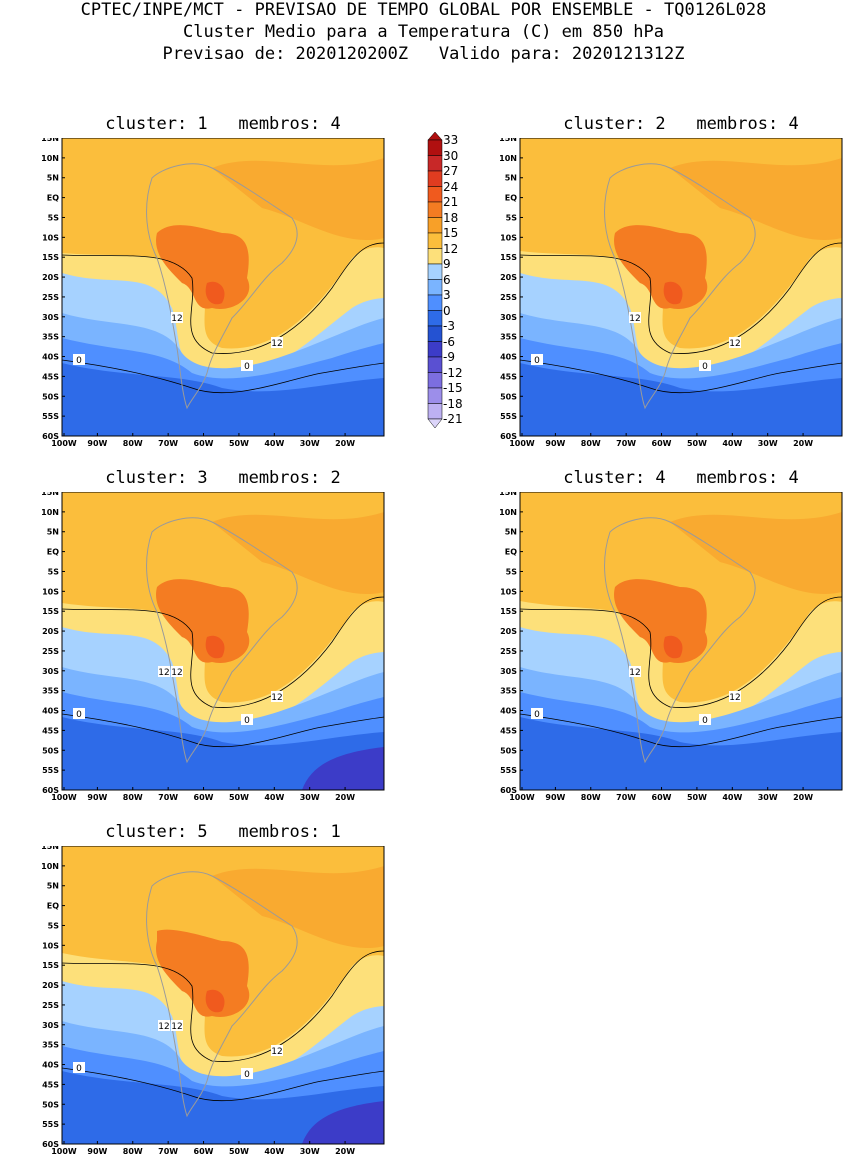  What do you see at coordinates (447, 310) in the screenshot?
I see `colorbar-label: 0` at bounding box center [447, 310].